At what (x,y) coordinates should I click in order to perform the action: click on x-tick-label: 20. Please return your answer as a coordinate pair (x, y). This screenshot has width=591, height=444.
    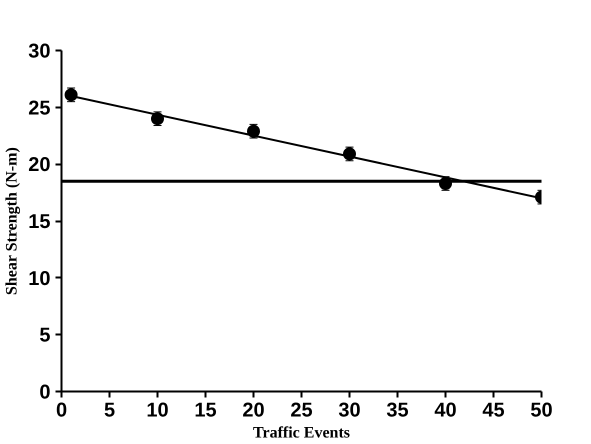
    Looking at the image, I should click on (253, 411).